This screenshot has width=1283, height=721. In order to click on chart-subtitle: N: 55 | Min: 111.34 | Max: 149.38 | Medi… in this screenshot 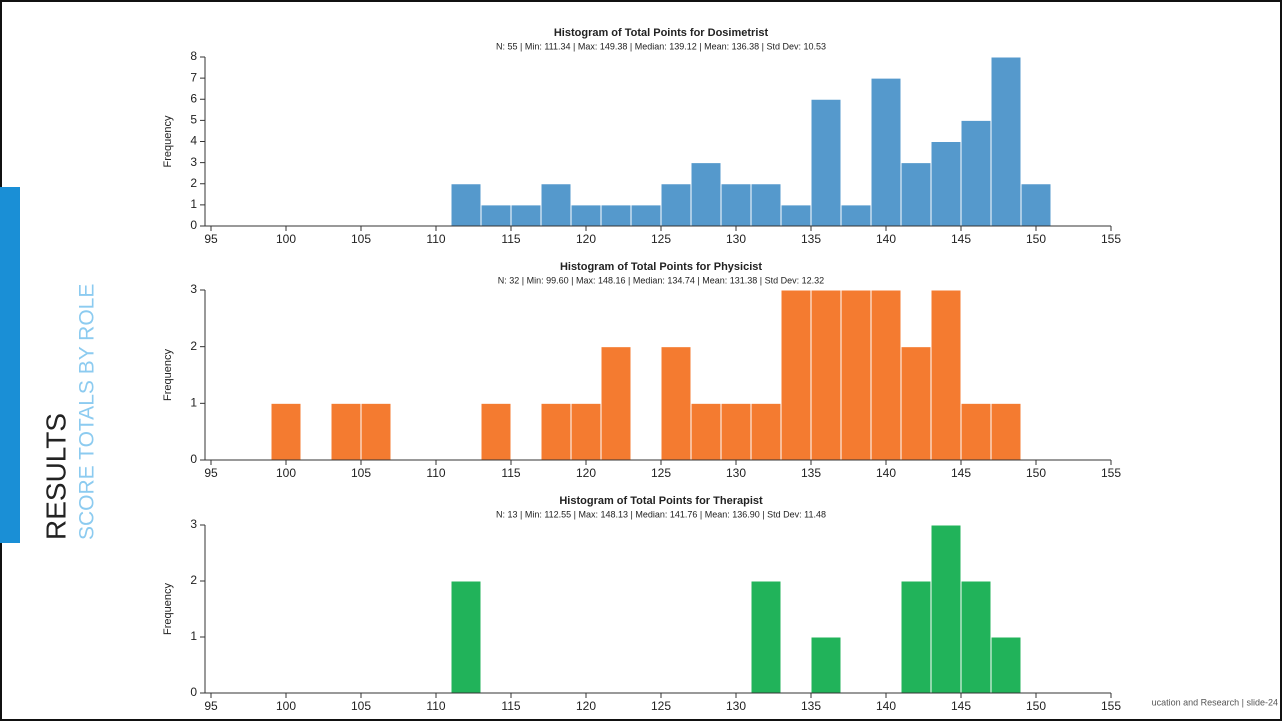, I will do `click(661, 46)`.